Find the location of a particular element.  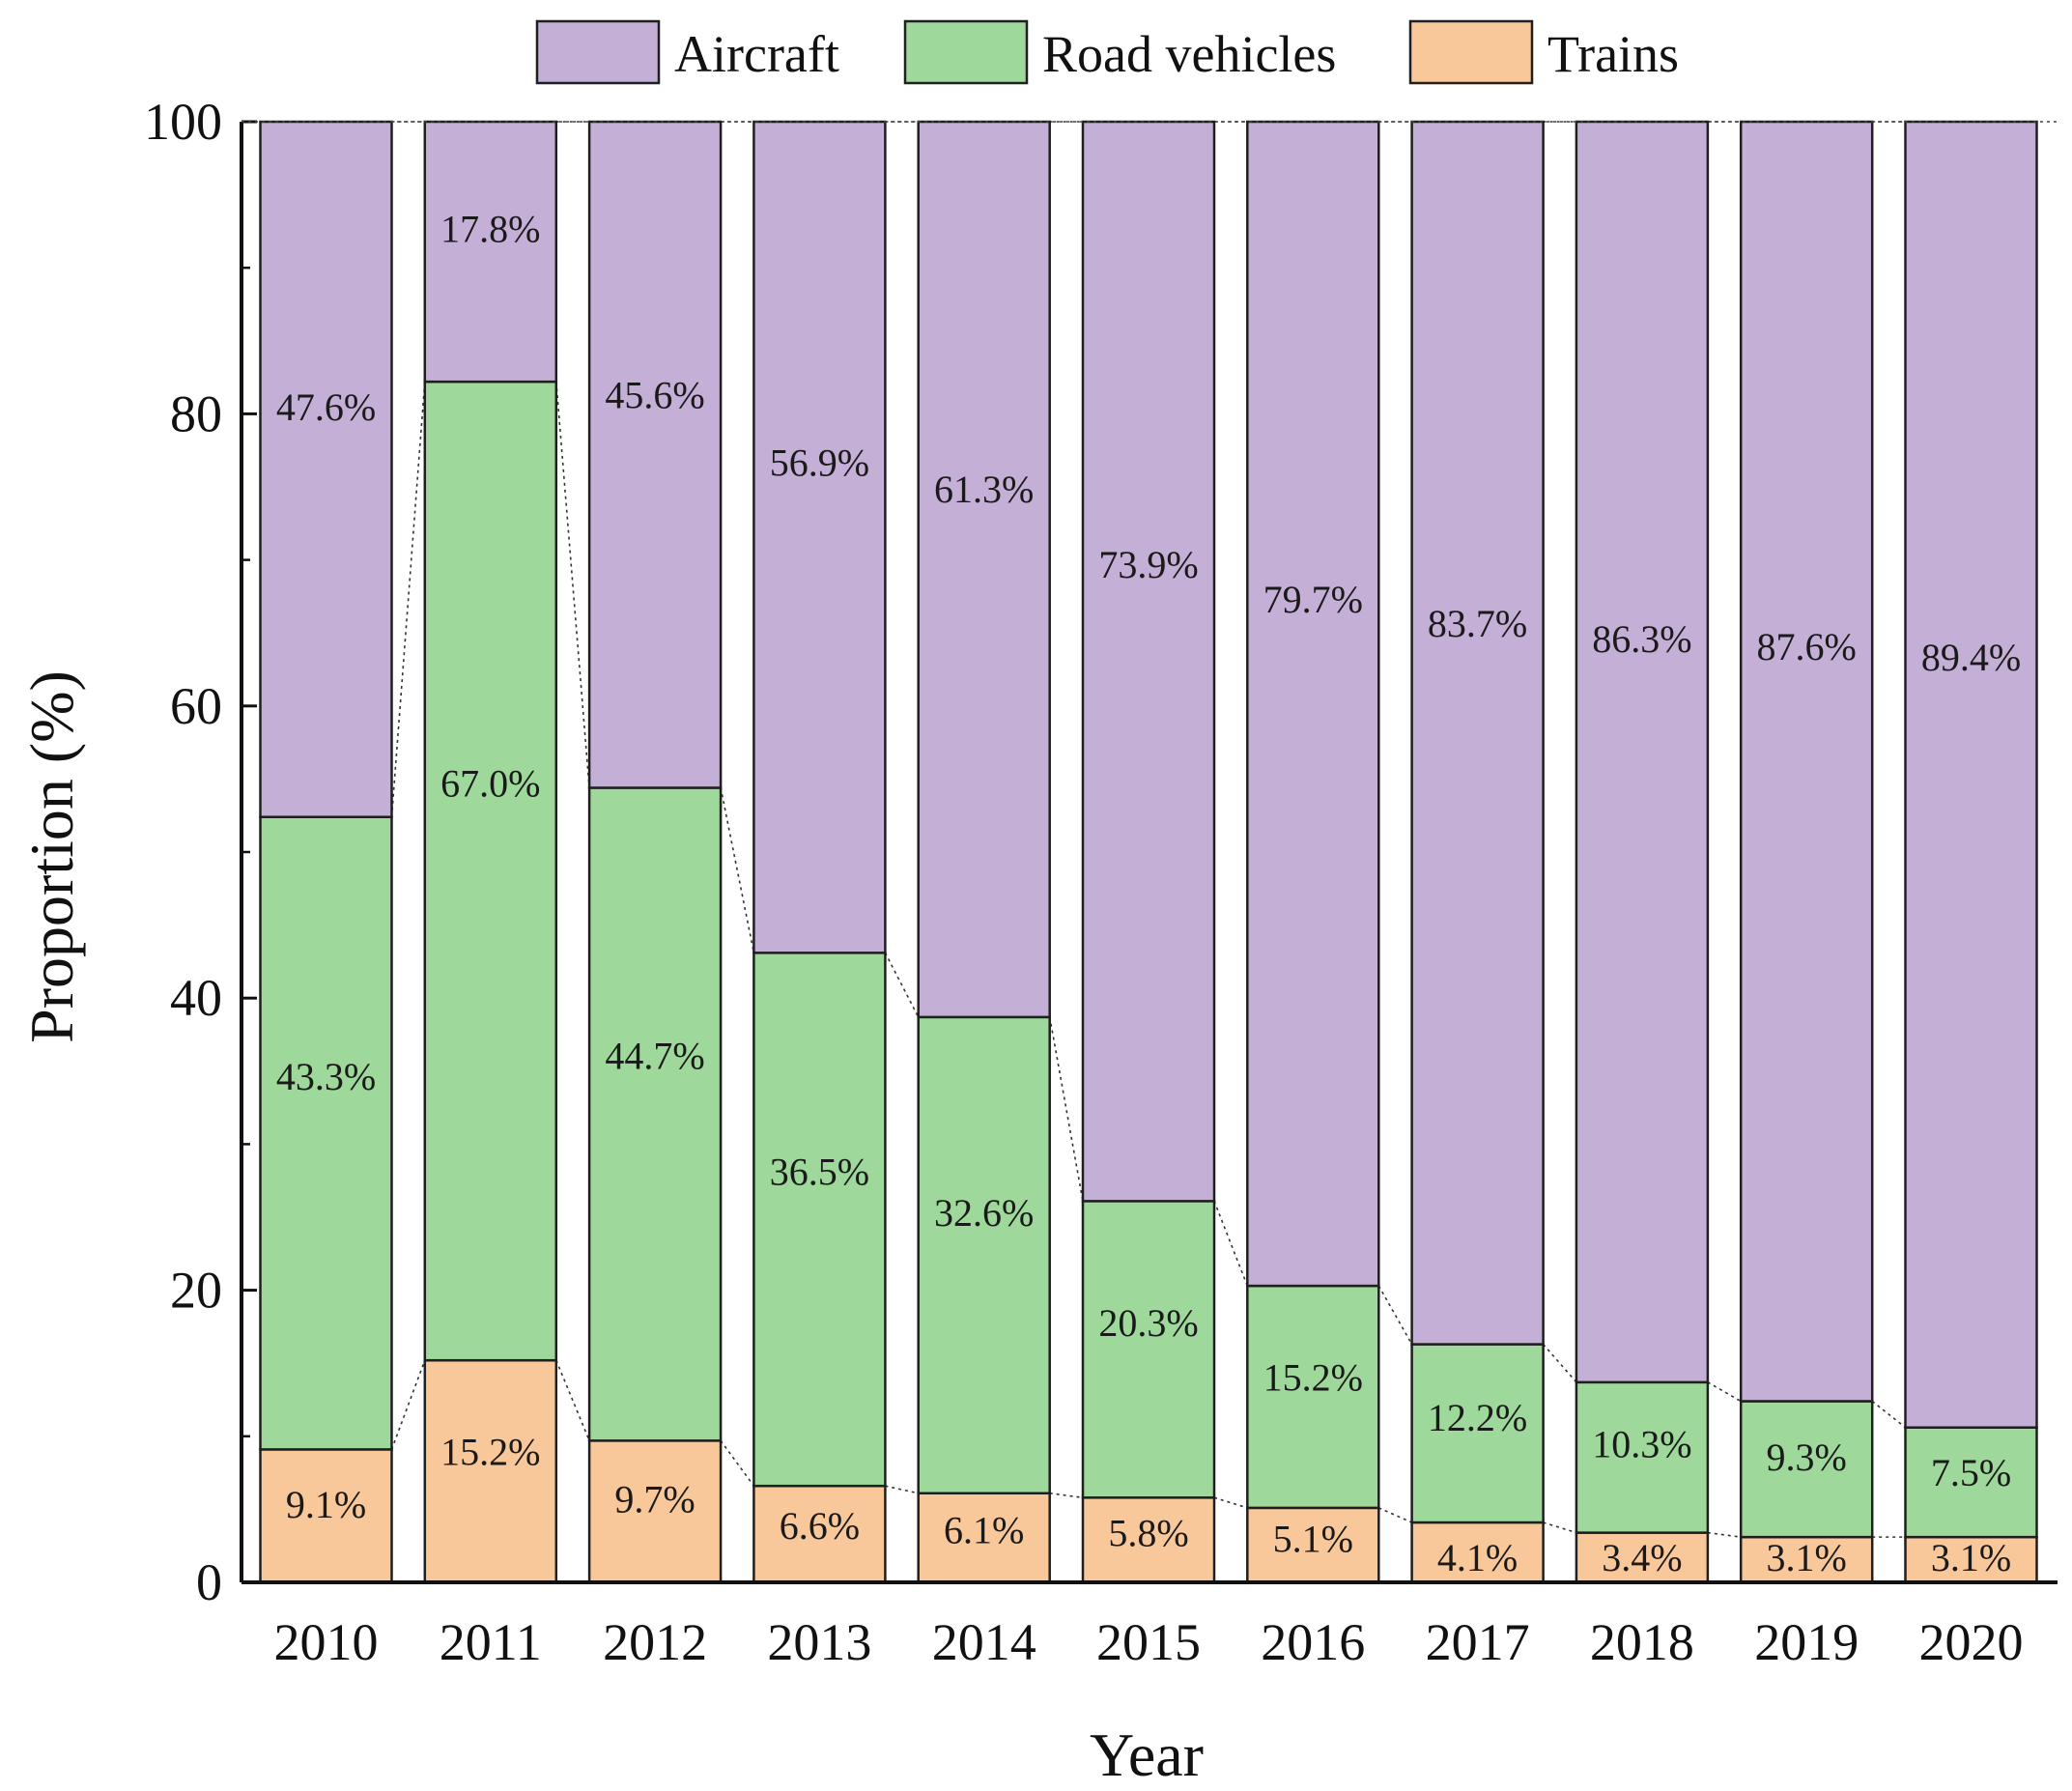

connector-trains-2011-2012 is located at coordinates (572, 1400).